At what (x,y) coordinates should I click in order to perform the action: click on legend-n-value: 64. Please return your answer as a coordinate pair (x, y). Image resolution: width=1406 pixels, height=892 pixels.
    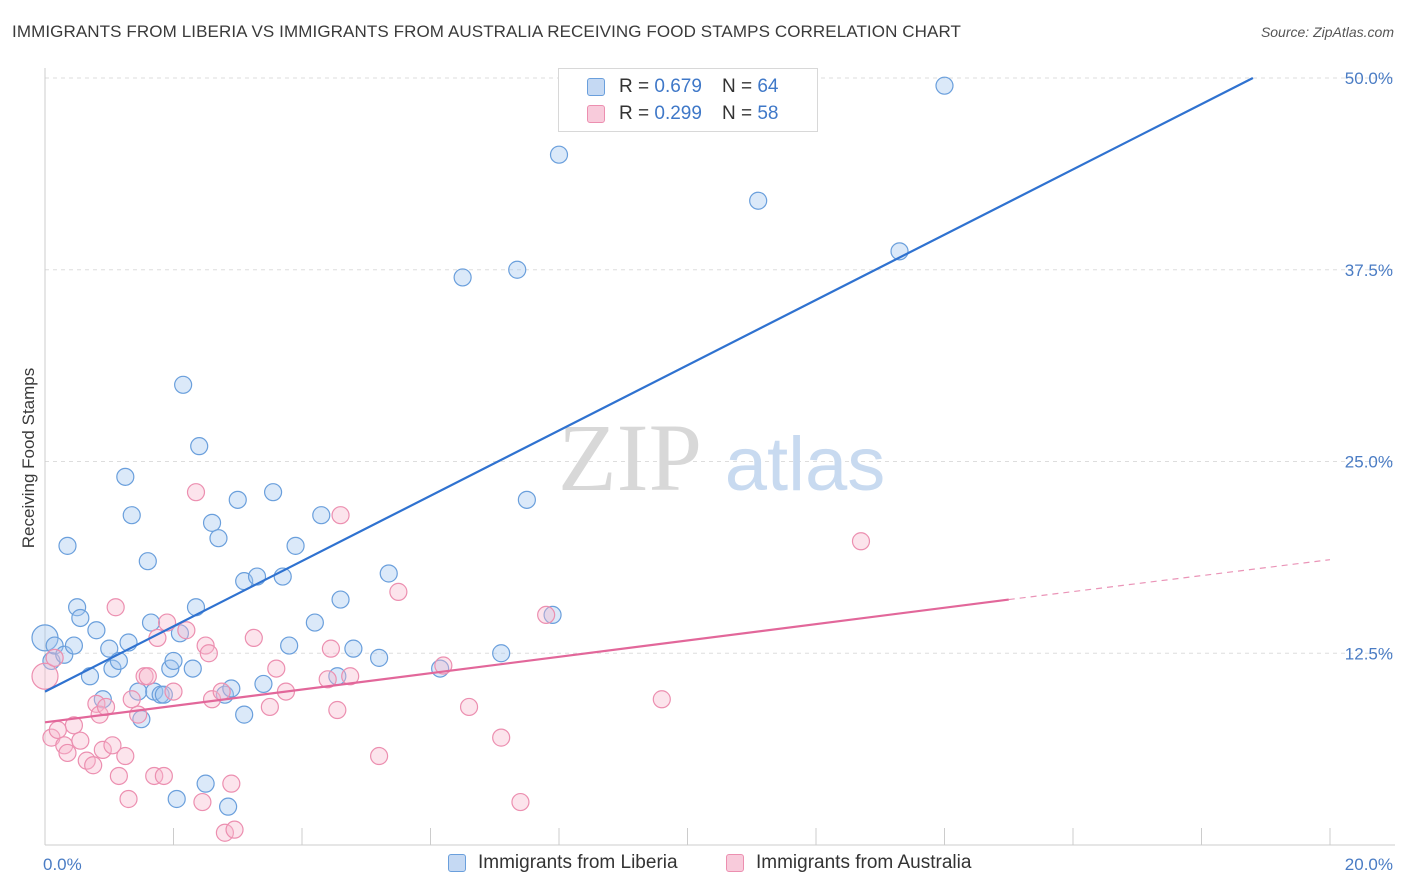
    Looking at the image, I should click on (768, 86).